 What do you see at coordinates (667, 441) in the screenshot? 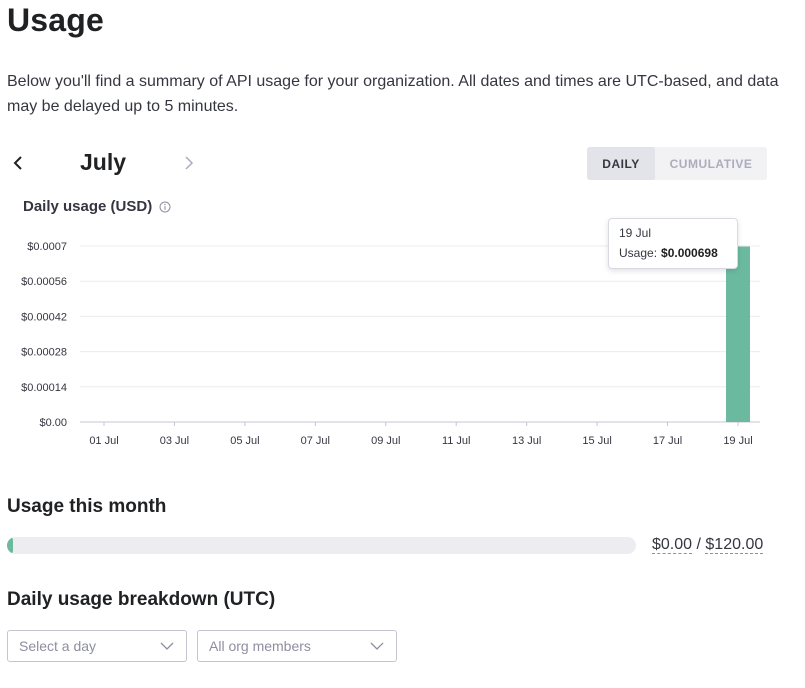
I see `x-tick-label: 17 Jul` at bounding box center [667, 441].